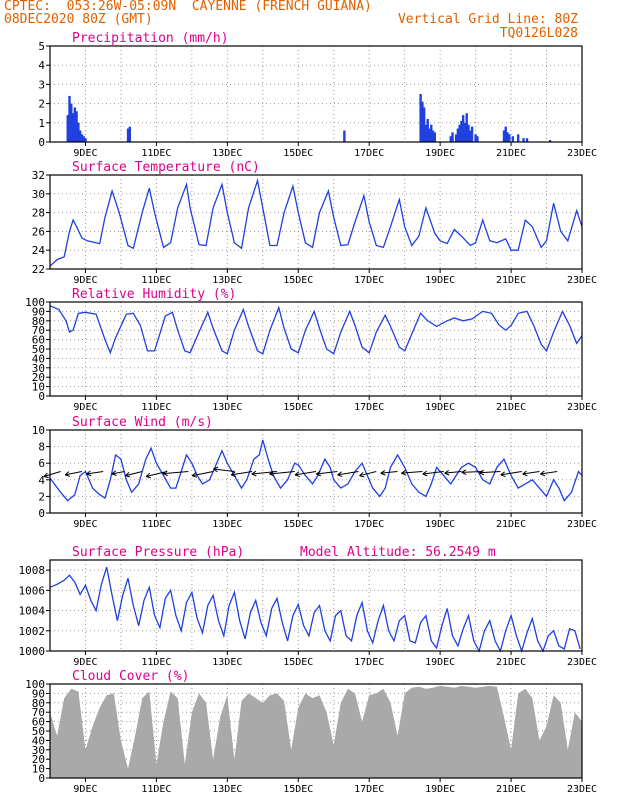  What do you see at coordinates (32, 651) in the screenshot?
I see `pressure-y-tick-label: 1000` at bounding box center [32, 651].